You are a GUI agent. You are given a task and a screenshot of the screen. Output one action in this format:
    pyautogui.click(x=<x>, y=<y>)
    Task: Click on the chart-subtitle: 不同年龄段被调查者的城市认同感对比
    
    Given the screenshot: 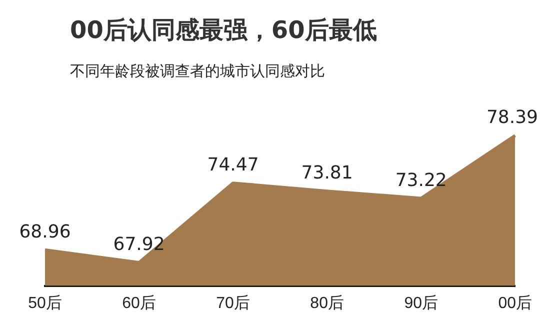 What is the action you would take?
    pyautogui.click(x=197, y=71)
    